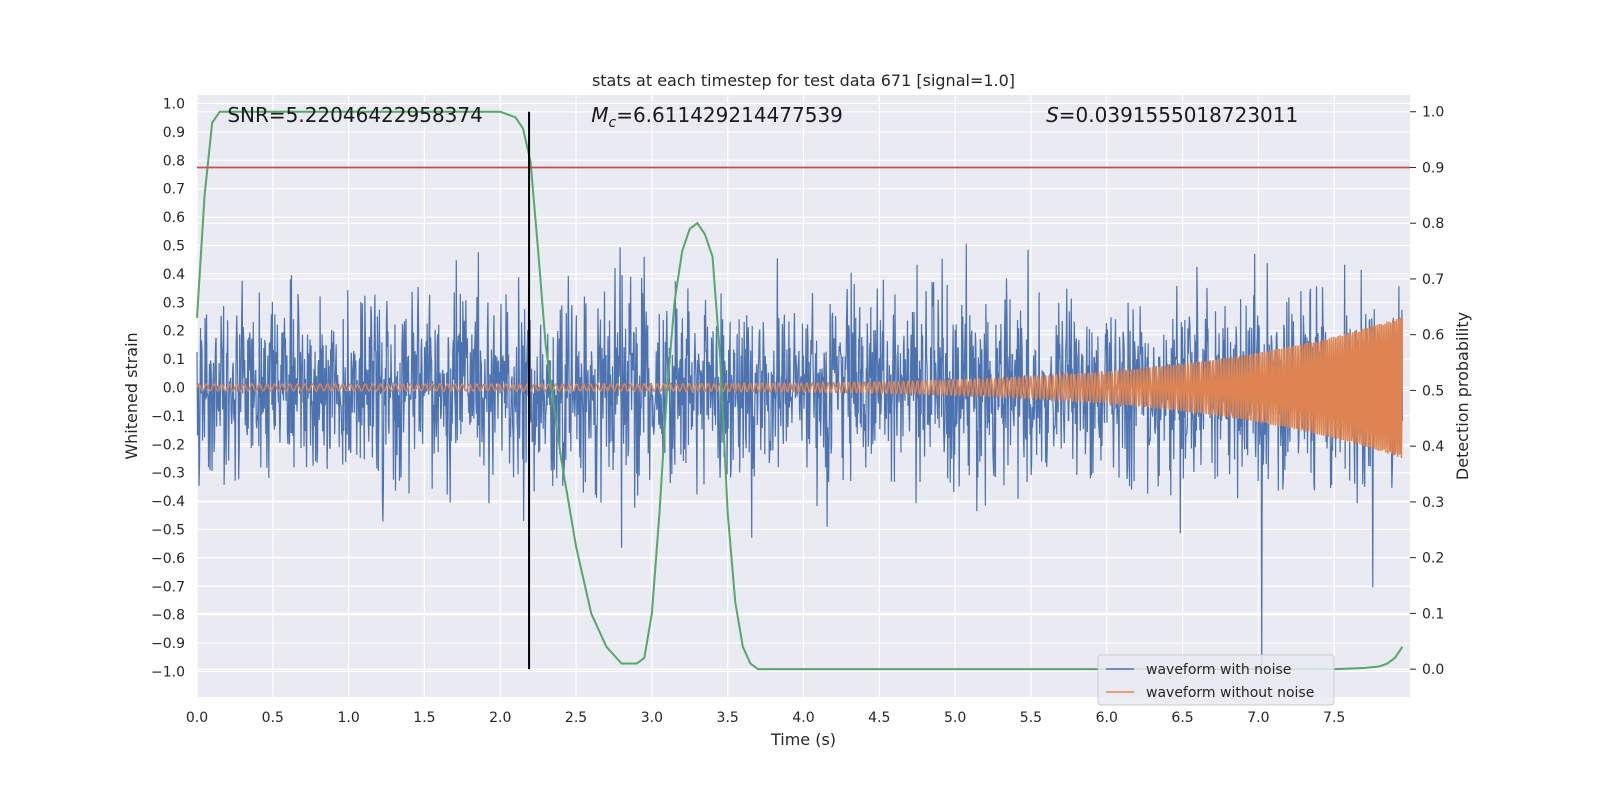 The width and height of the screenshot is (1600, 800). Describe the element at coordinates (1433, 224) in the screenshot. I see `y-tick-label-right: 0.8` at that location.